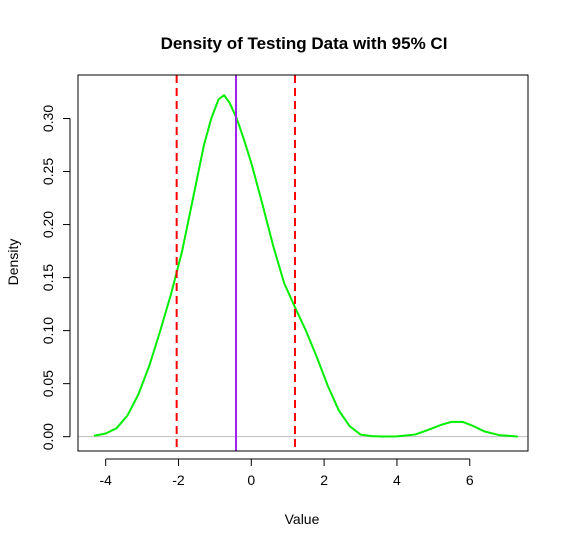 The height and width of the screenshot is (549, 569). Describe the element at coordinates (13, 262) in the screenshot. I see `y-axis-label: Density` at that location.